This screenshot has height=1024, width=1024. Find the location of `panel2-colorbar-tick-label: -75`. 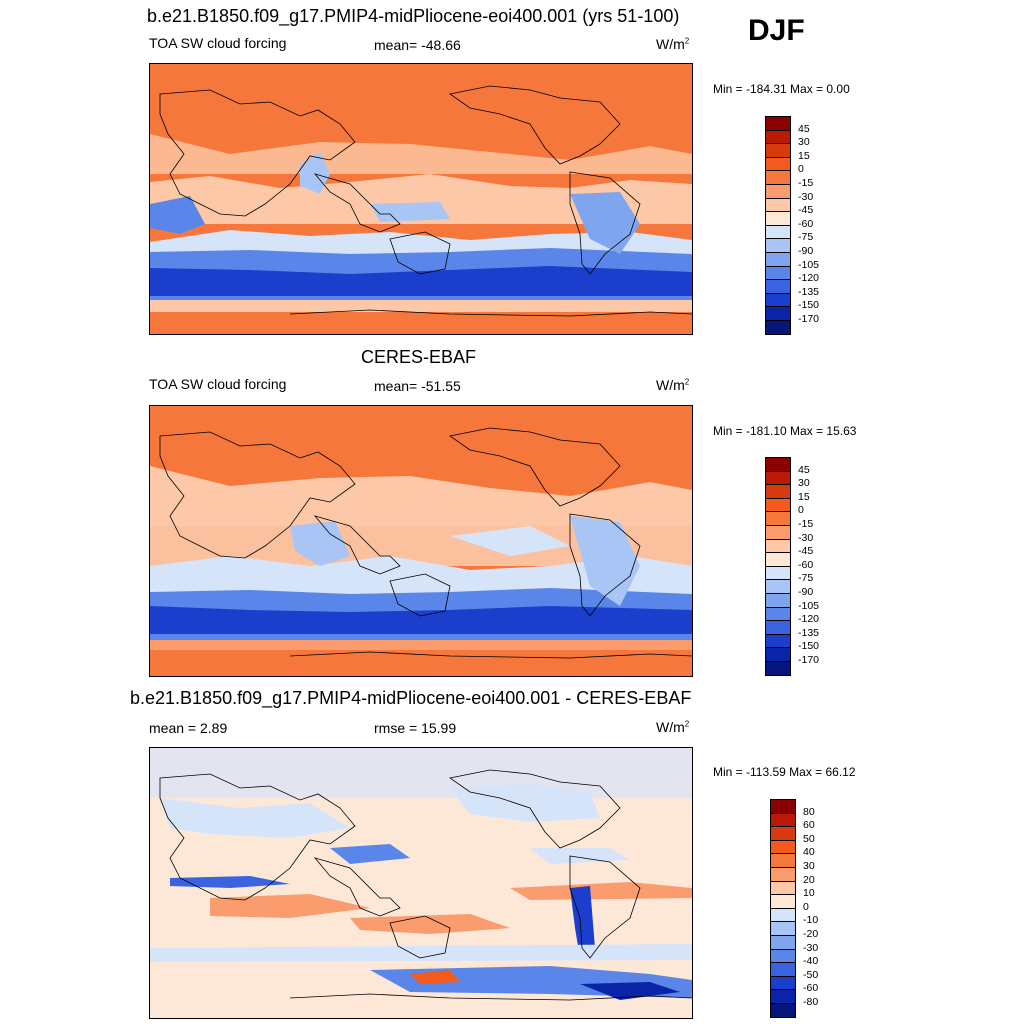

panel2-colorbar-tick-label: -75 is located at coordinates (806, 578).